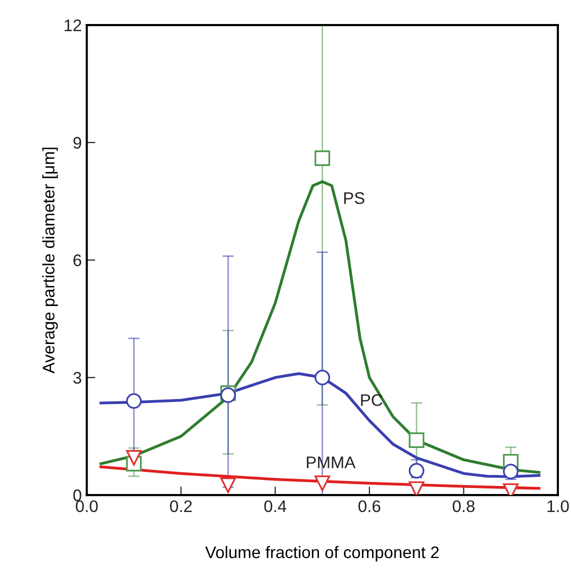  I want to click on x-tick-label: 0.4, so click(275, 506).